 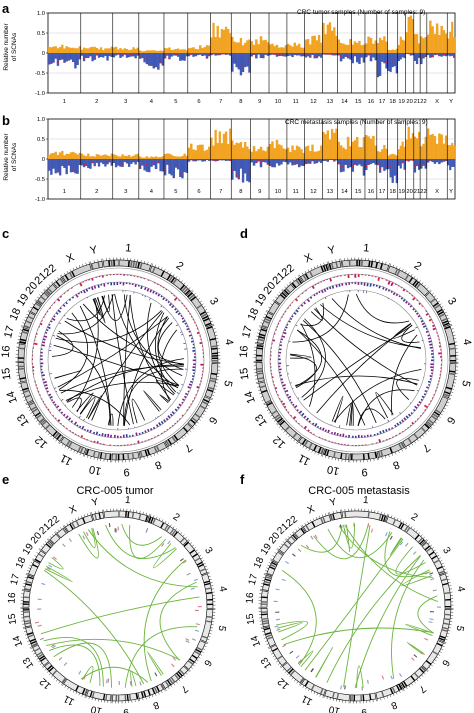 What do you see at coordinates (418, 266) in the screenshot?
I see `circos-chrom-label: 2` at bounding box center [418, 266].